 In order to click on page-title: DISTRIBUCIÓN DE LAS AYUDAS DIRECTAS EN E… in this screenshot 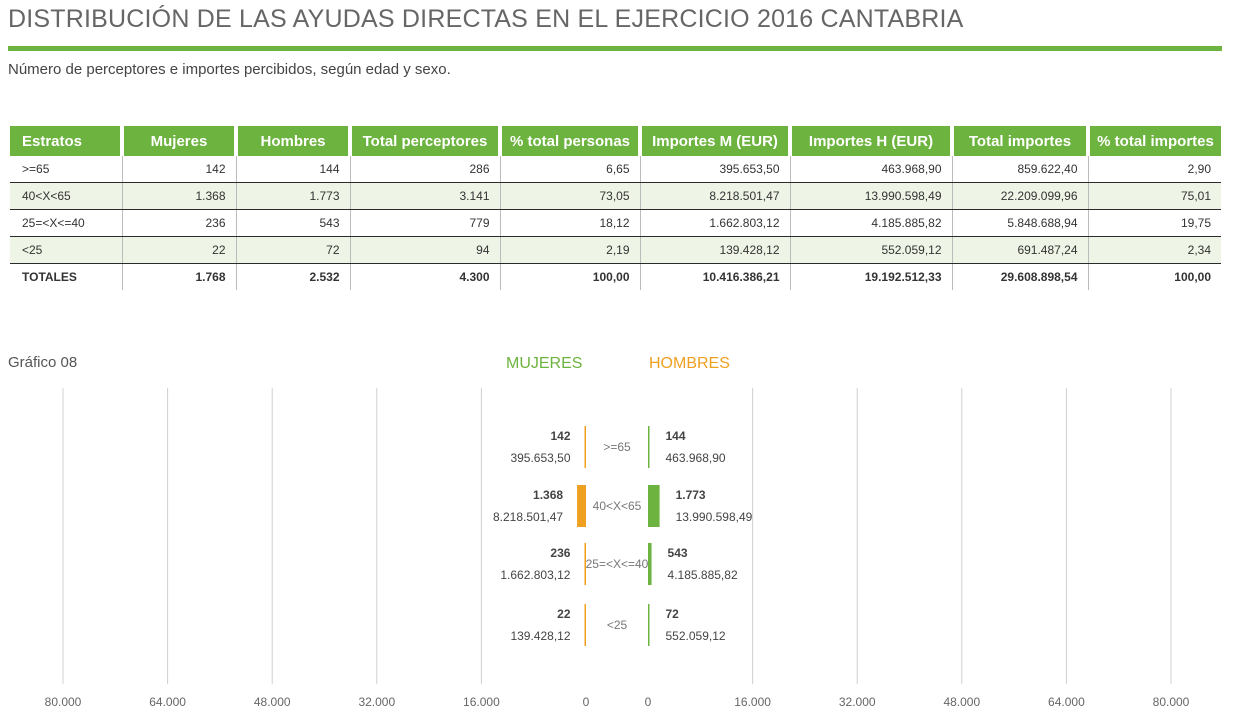, I will do `click(486, 19)`.